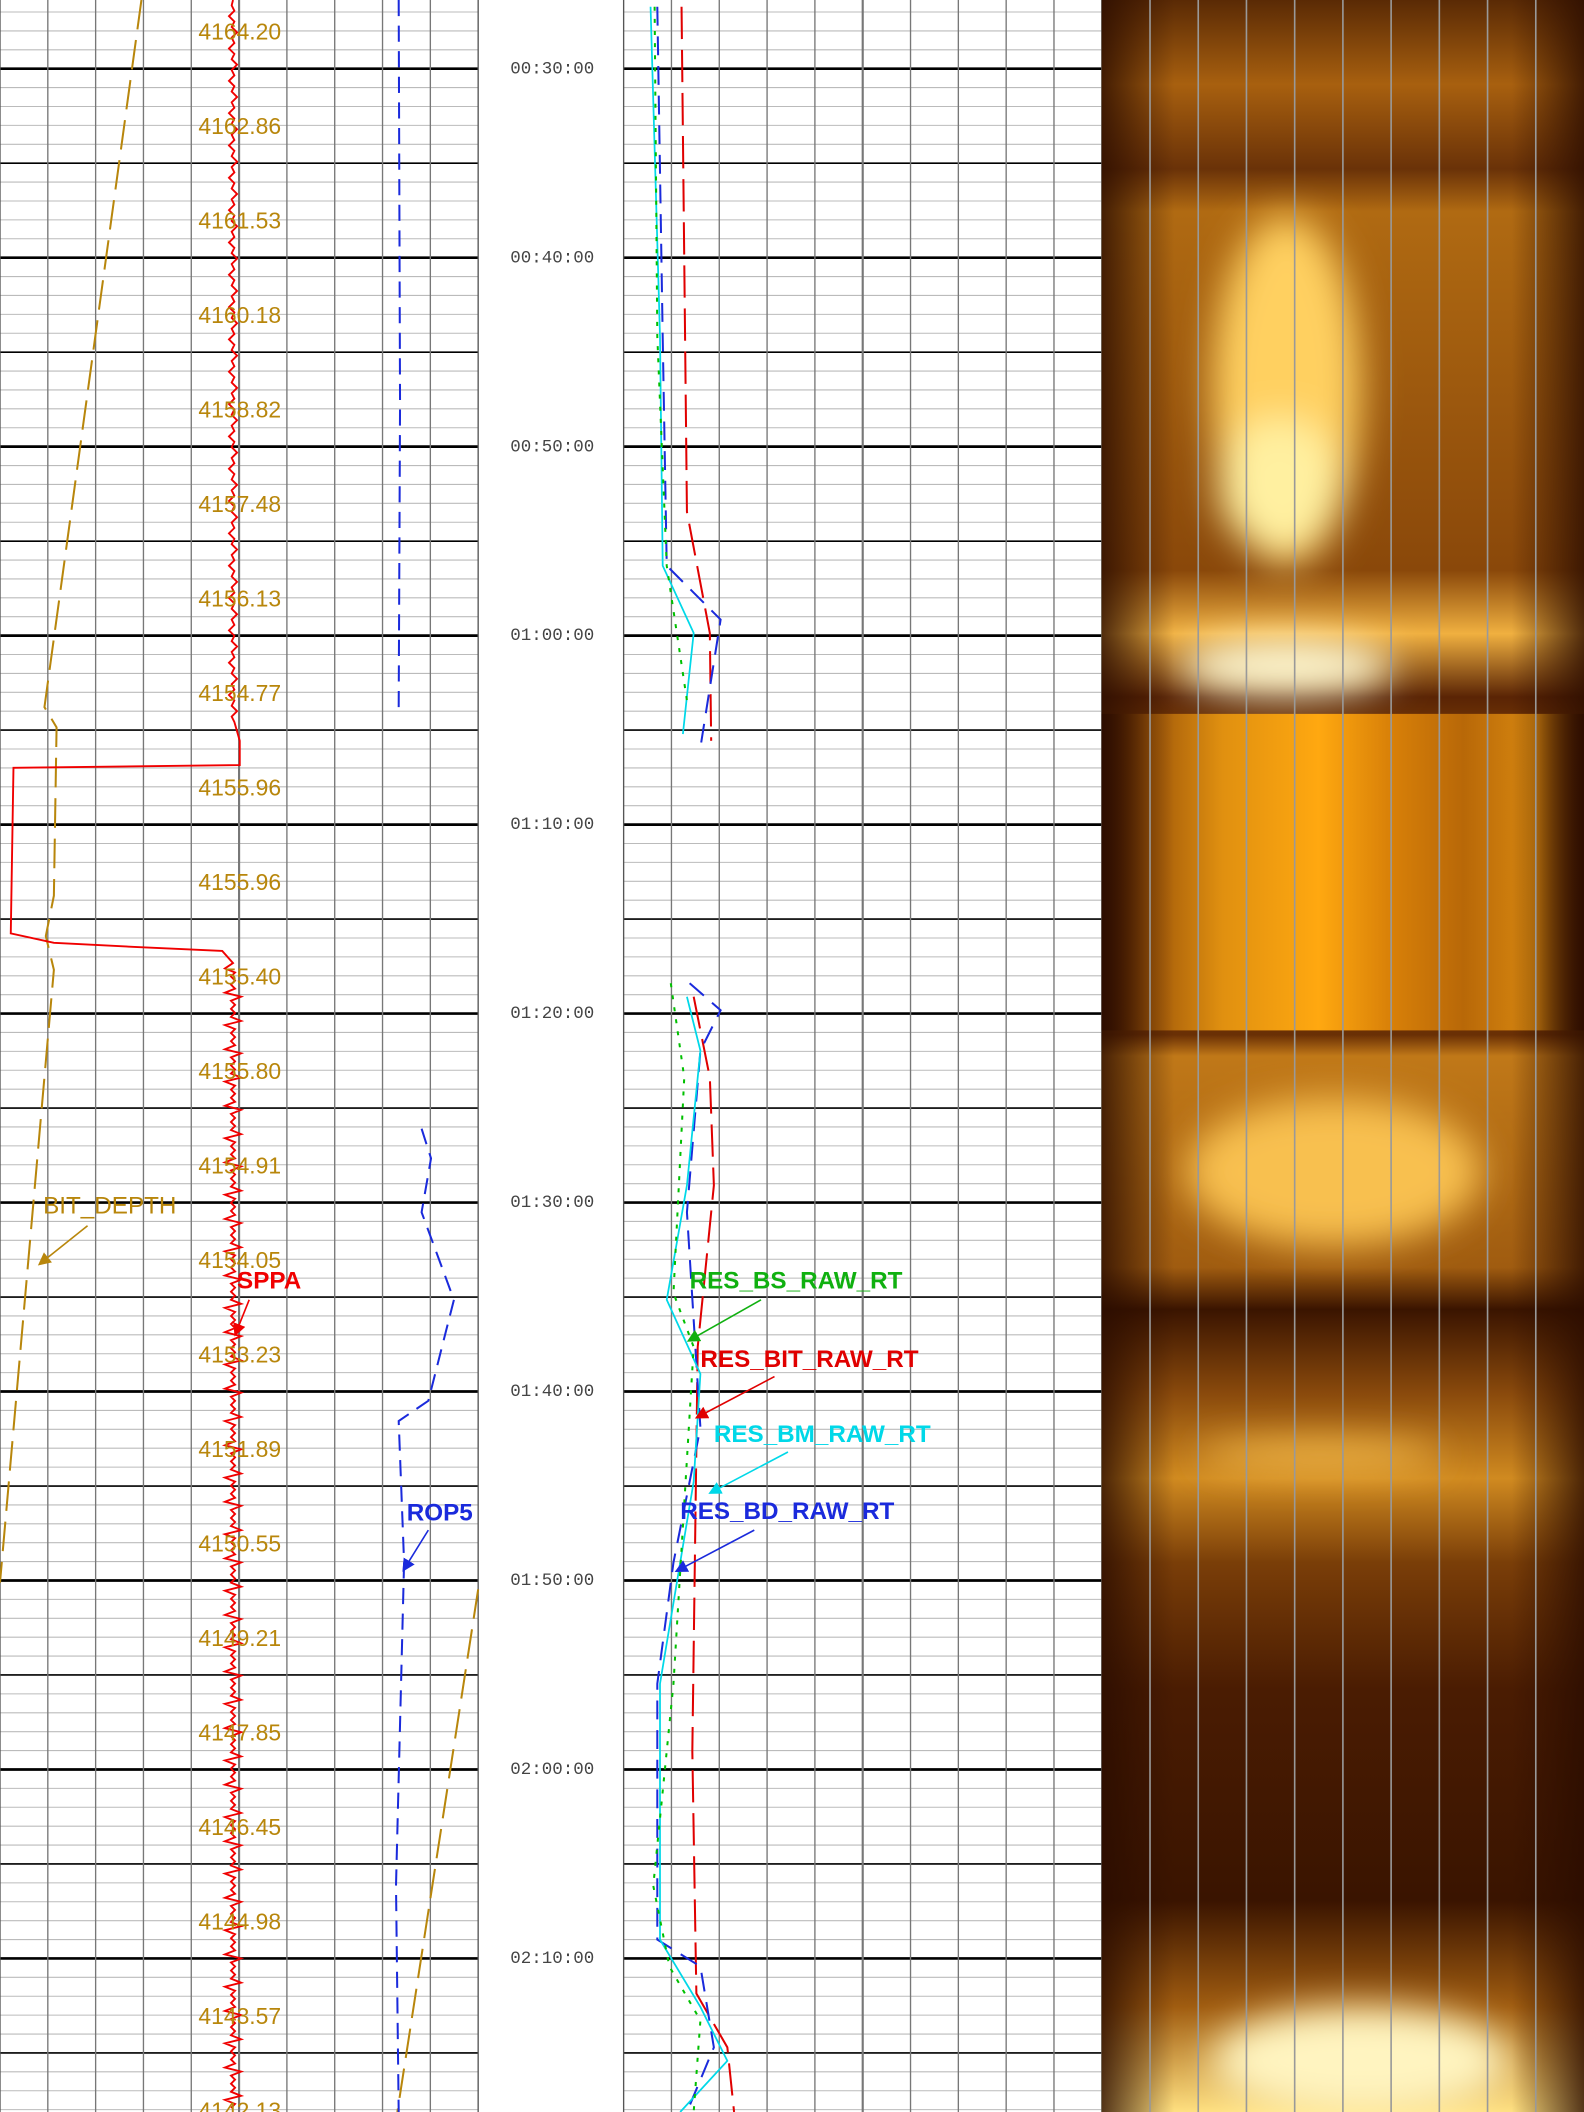 The image size is (1584, 2112). What do you see at coordinates (239, 2104) in the screenshot?
I see `depth-label: 4142.13` at bounding box center [239, 2104].